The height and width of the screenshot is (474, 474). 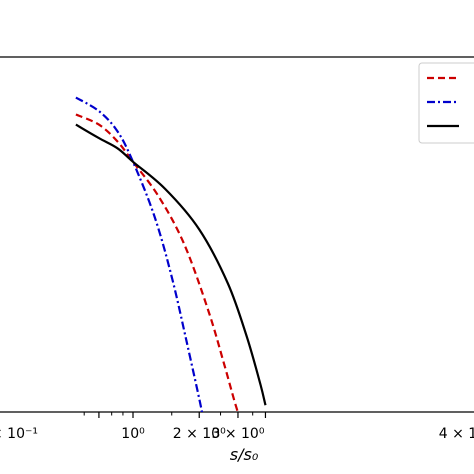 What do you see at coordinates (244, 454) in the screenshot?
I see `x-axis-label: s/s₀` at bounding box center [244, 454].